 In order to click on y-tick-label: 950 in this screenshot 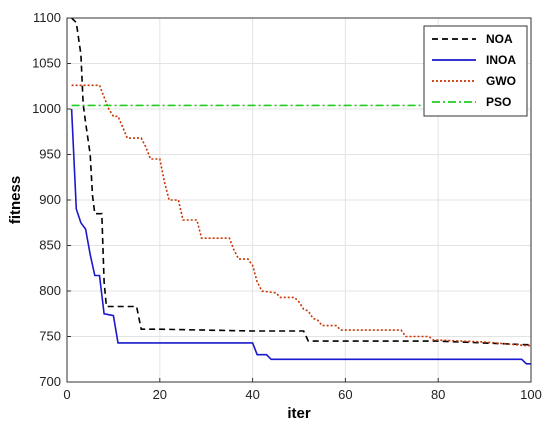, I will do `click(50, 154)`.